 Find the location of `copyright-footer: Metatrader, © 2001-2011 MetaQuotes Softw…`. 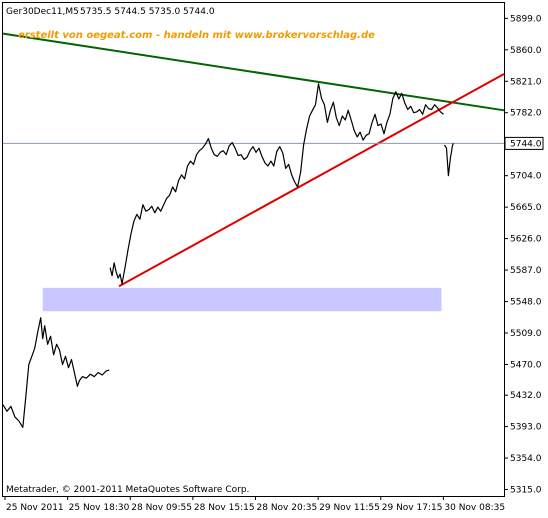

copyright-footer: Metatrader, © 2001-2011 MetaQuotes Softw… is located at coordinates (127, 490).